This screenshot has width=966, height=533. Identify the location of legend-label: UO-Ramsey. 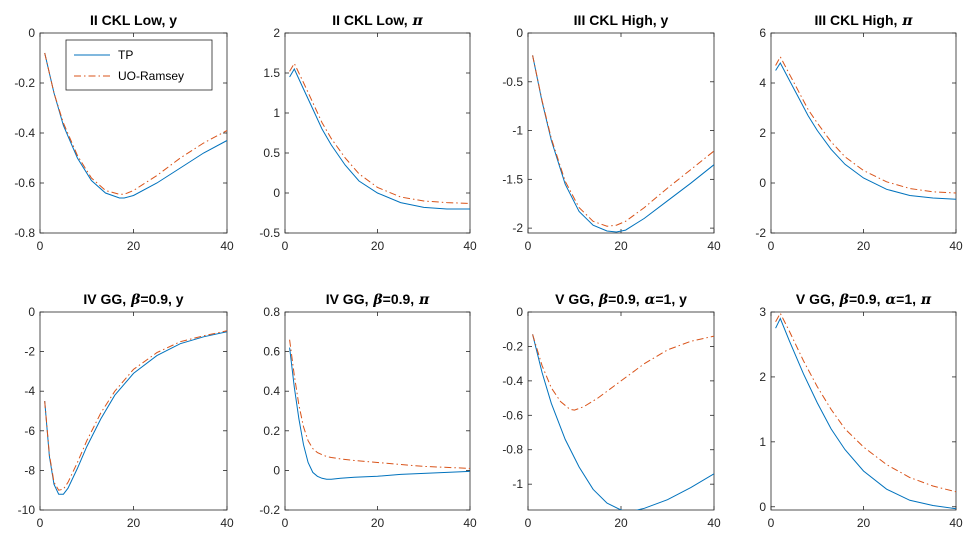
(151, 76).